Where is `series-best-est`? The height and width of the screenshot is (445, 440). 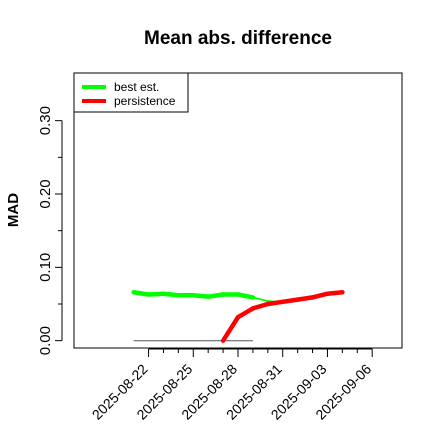
series-best-est is located at coordinates (207, 297).